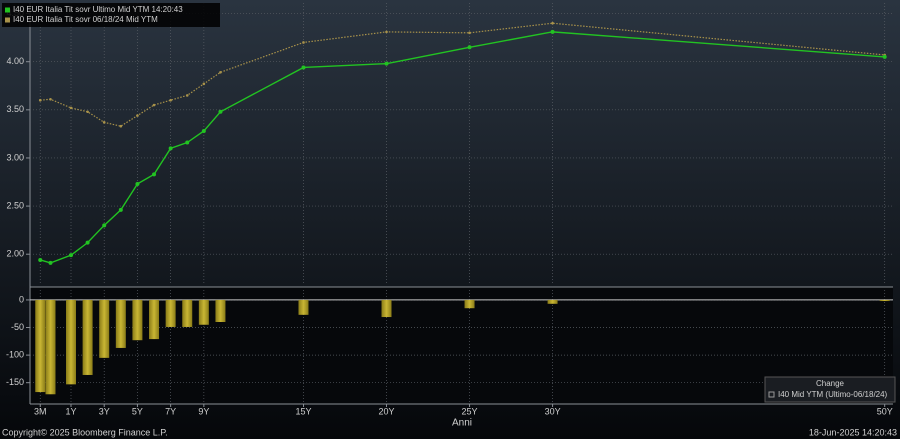  What do you see at coordinates (15, 354) in the screenshot?
I see `y-tick-label: -100` at bounding box center [15, 354].